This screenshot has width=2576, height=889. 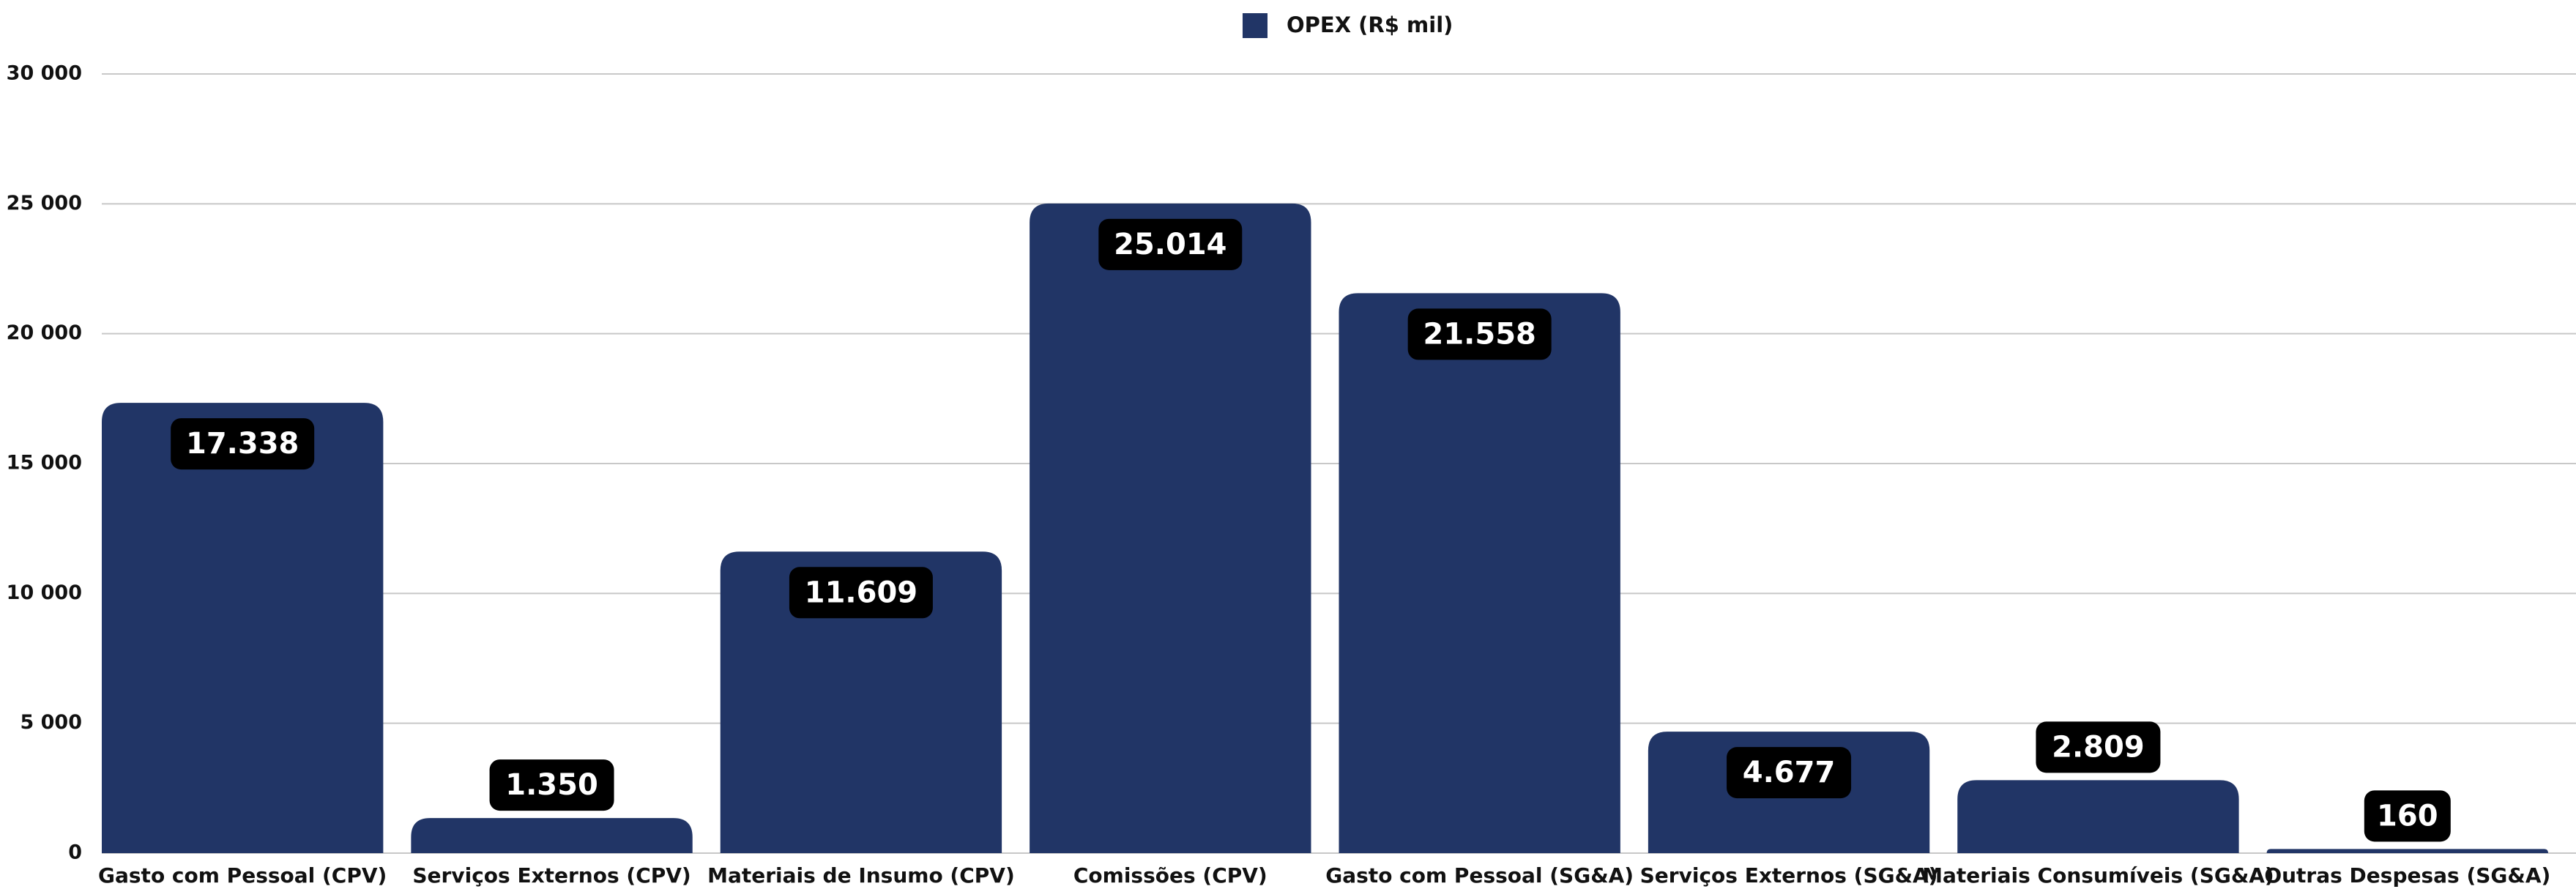 I want to click on data-label: 25.014, so click(x=1170, y=244).